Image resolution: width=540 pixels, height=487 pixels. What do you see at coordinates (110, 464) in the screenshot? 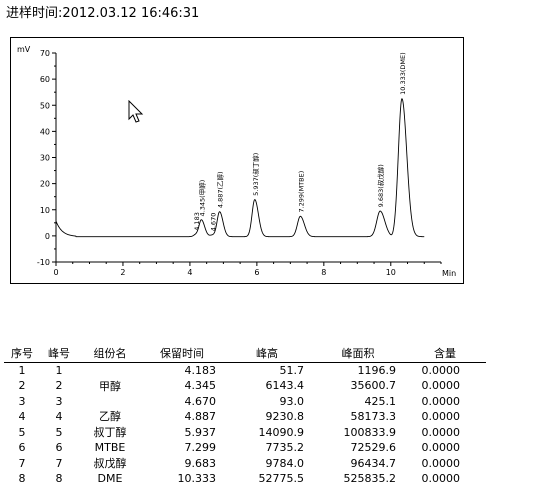
I see `table-cell: 叔戊醇` at bounding box center [110, 464].